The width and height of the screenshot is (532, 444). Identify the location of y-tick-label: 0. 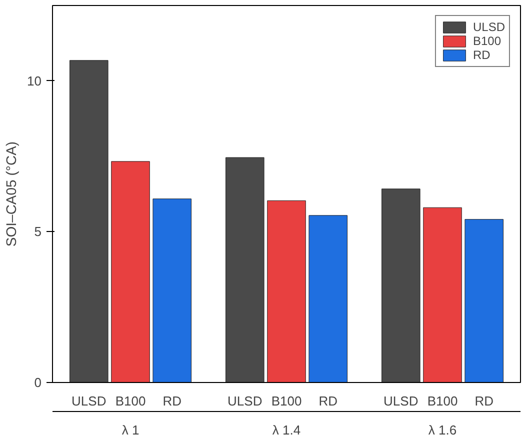
(38, 382).